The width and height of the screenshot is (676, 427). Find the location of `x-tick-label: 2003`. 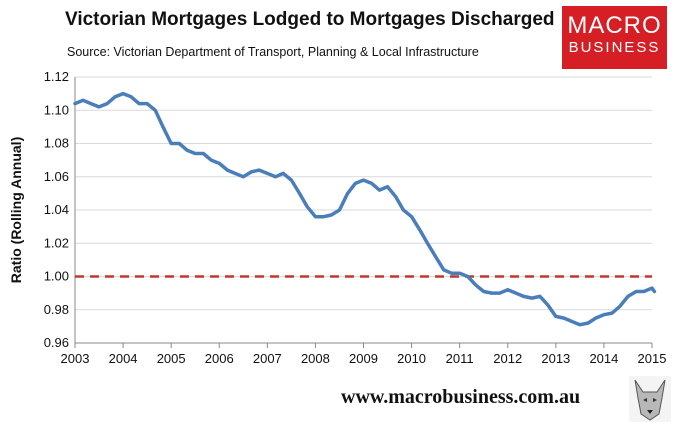

x-tick-label: 2003 is located at coordinates (75, 358).